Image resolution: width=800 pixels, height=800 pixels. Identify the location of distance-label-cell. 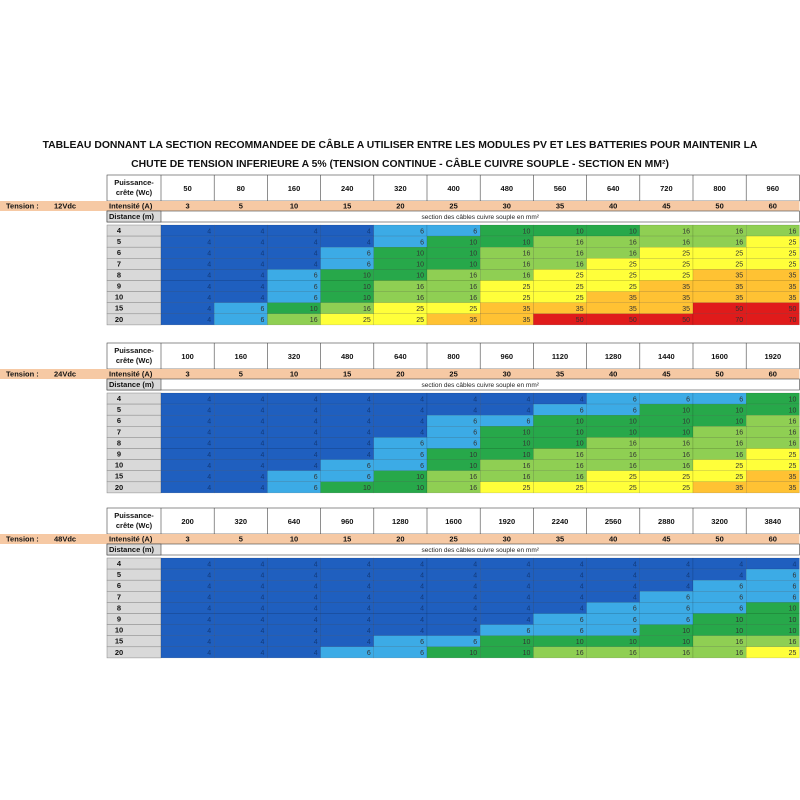
(134, 384).